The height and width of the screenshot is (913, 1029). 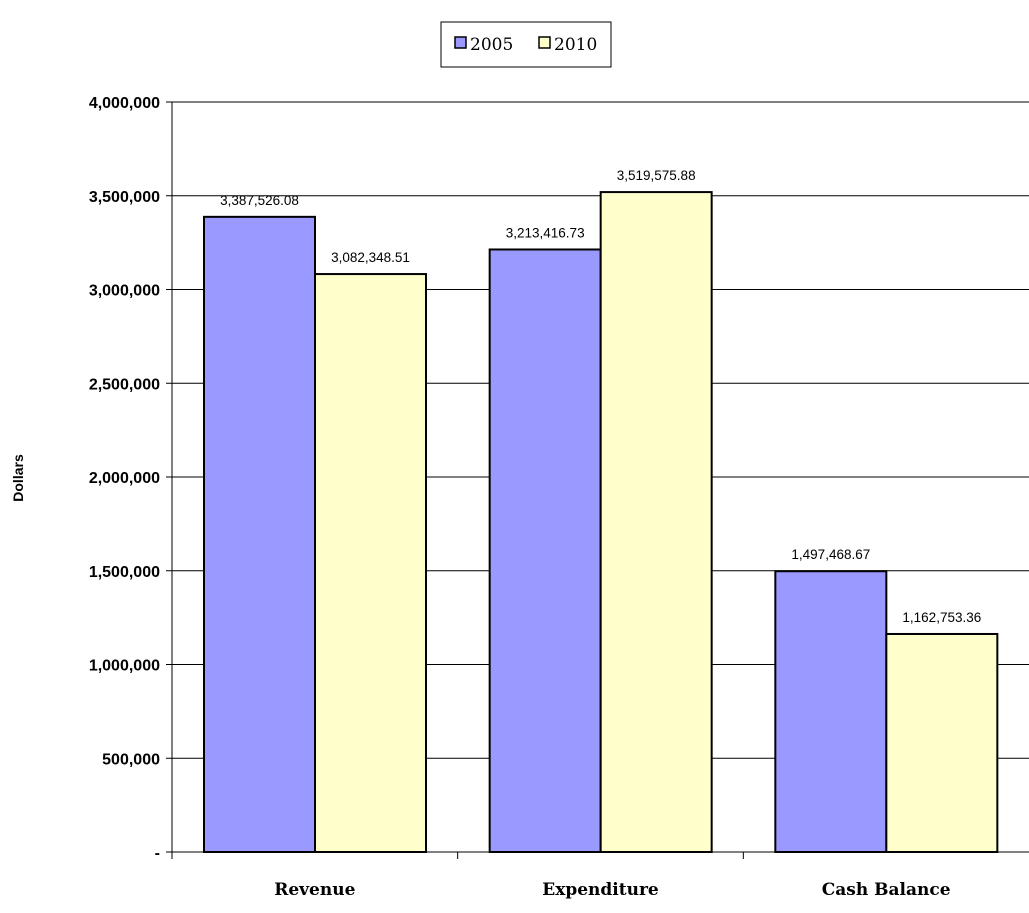 I want to click on x-tick-labels: Revenue Expenditure Cash Balance, so click(x=612, y=890).